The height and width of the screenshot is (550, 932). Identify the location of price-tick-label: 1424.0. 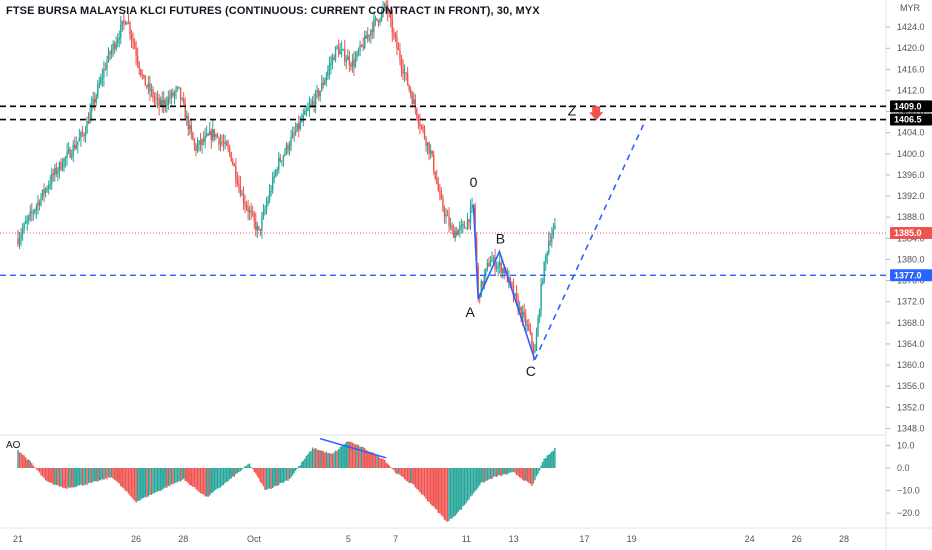
(911, 27).